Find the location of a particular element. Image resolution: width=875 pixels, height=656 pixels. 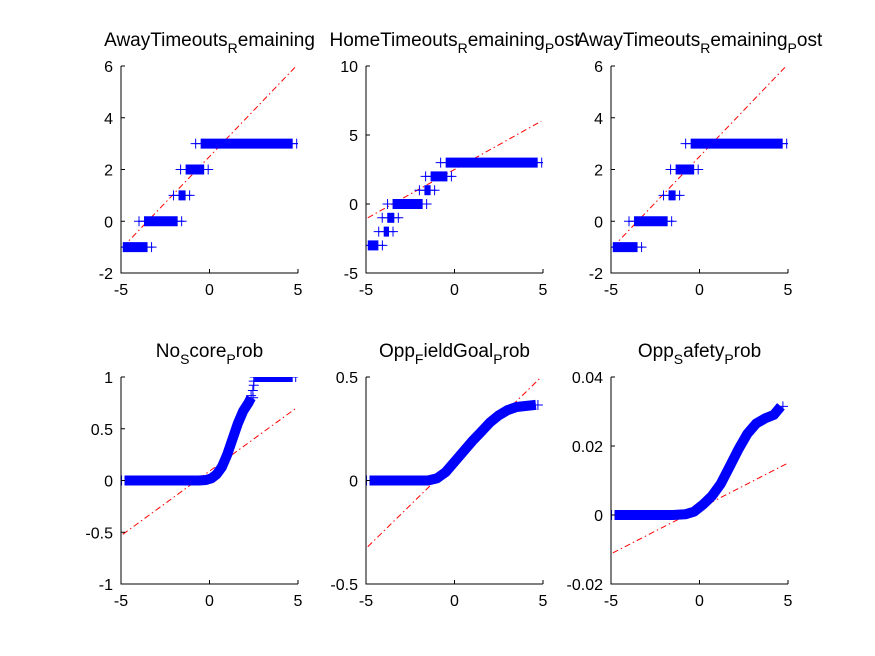

y-tick-label: -5 is located at coordinates (351, 274).